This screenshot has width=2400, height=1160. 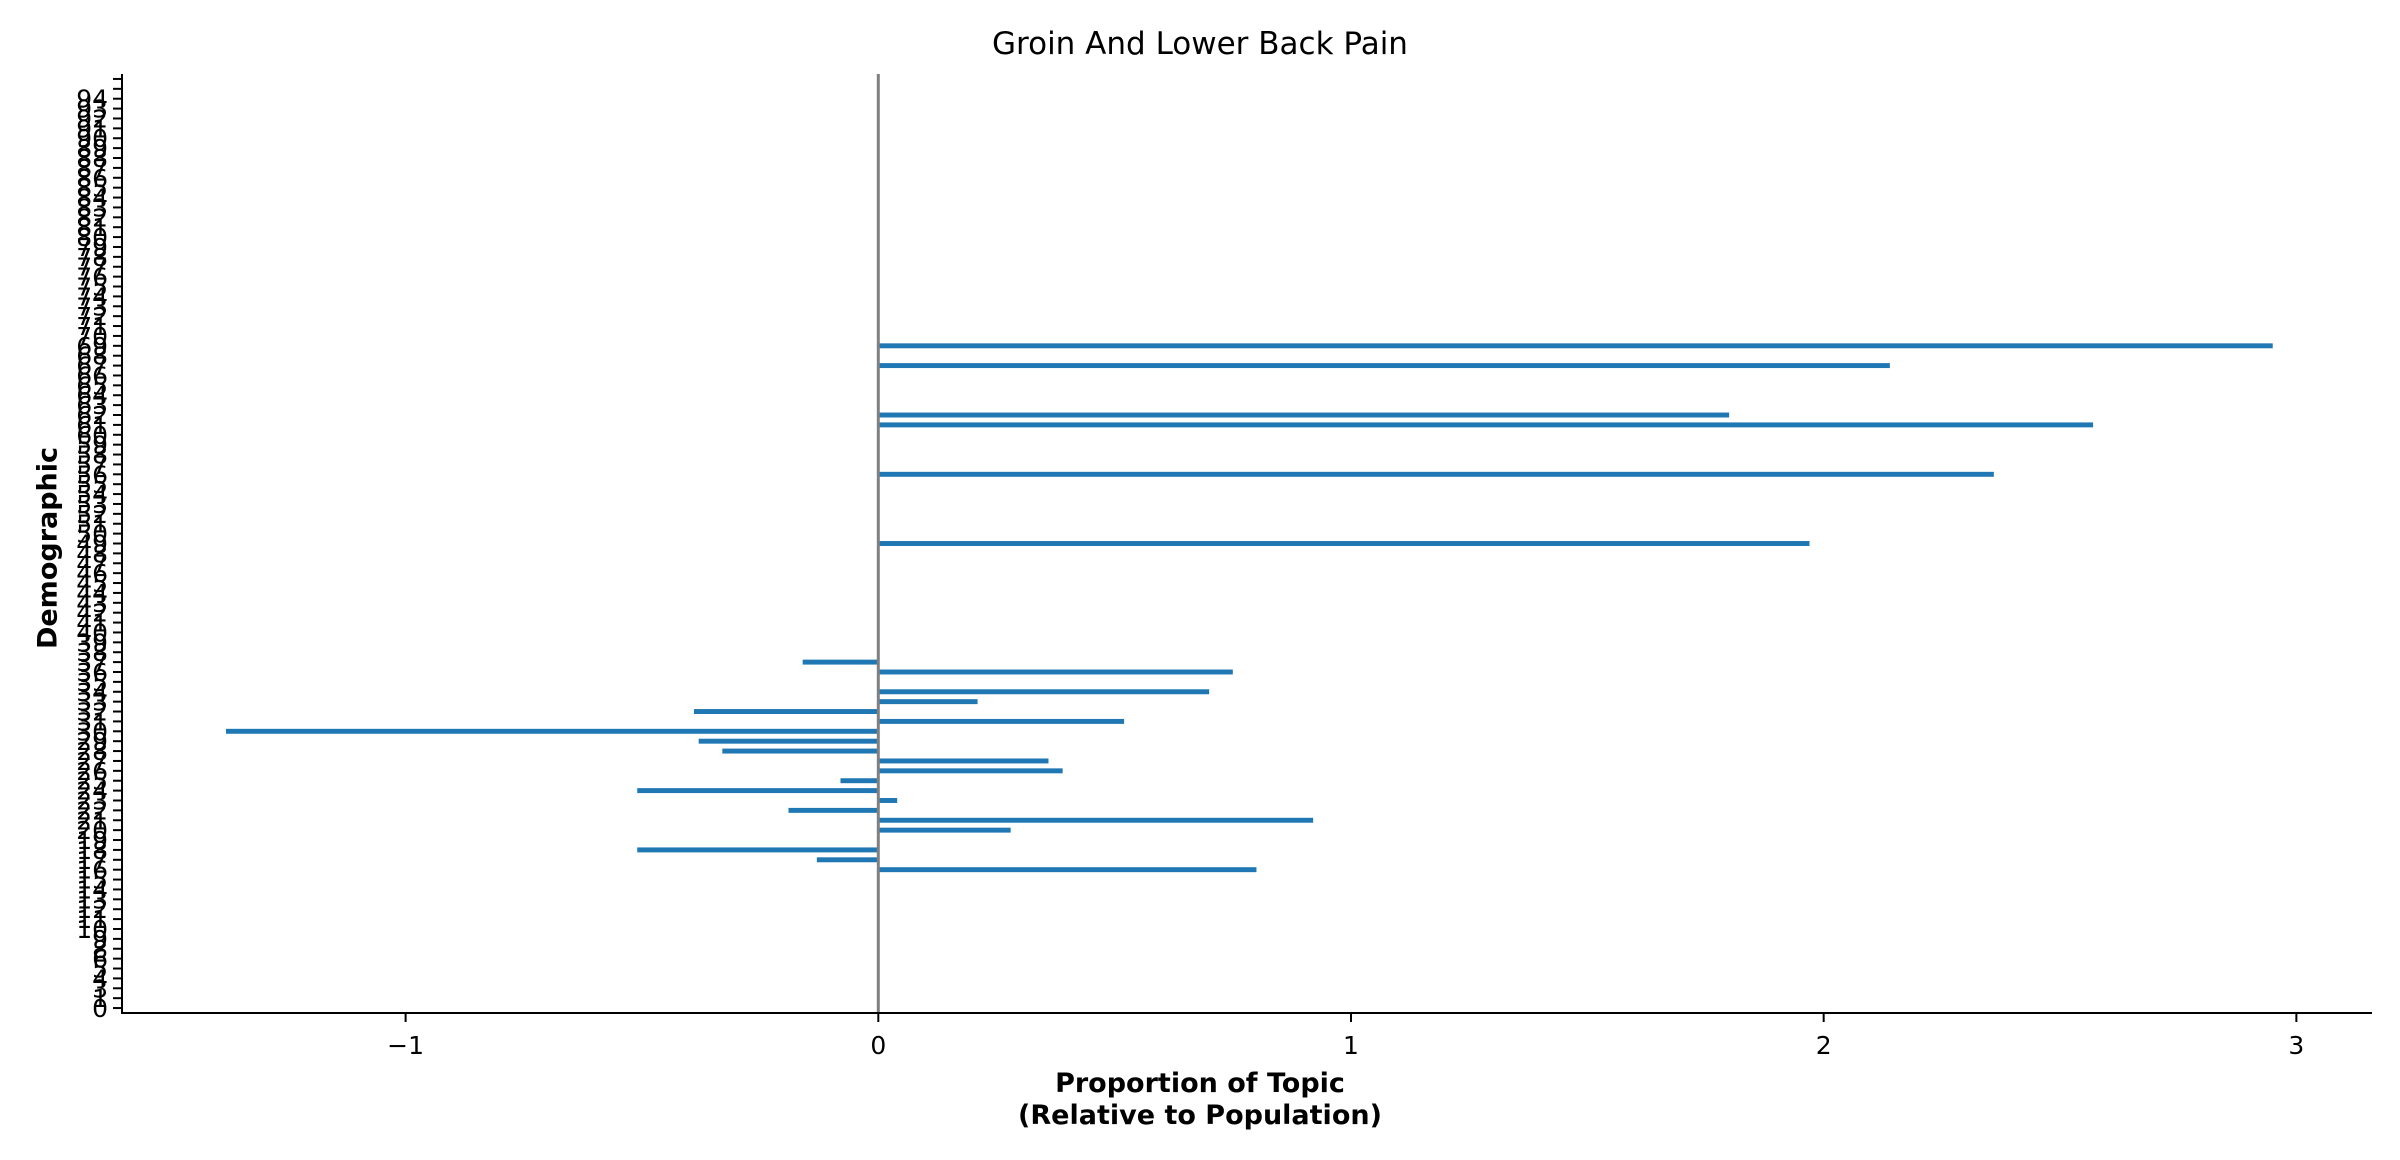 What do you see at coordinates (92, 109) in the screenshot?
I see `y-tick-label: 93` at bounding box center [92, 109].